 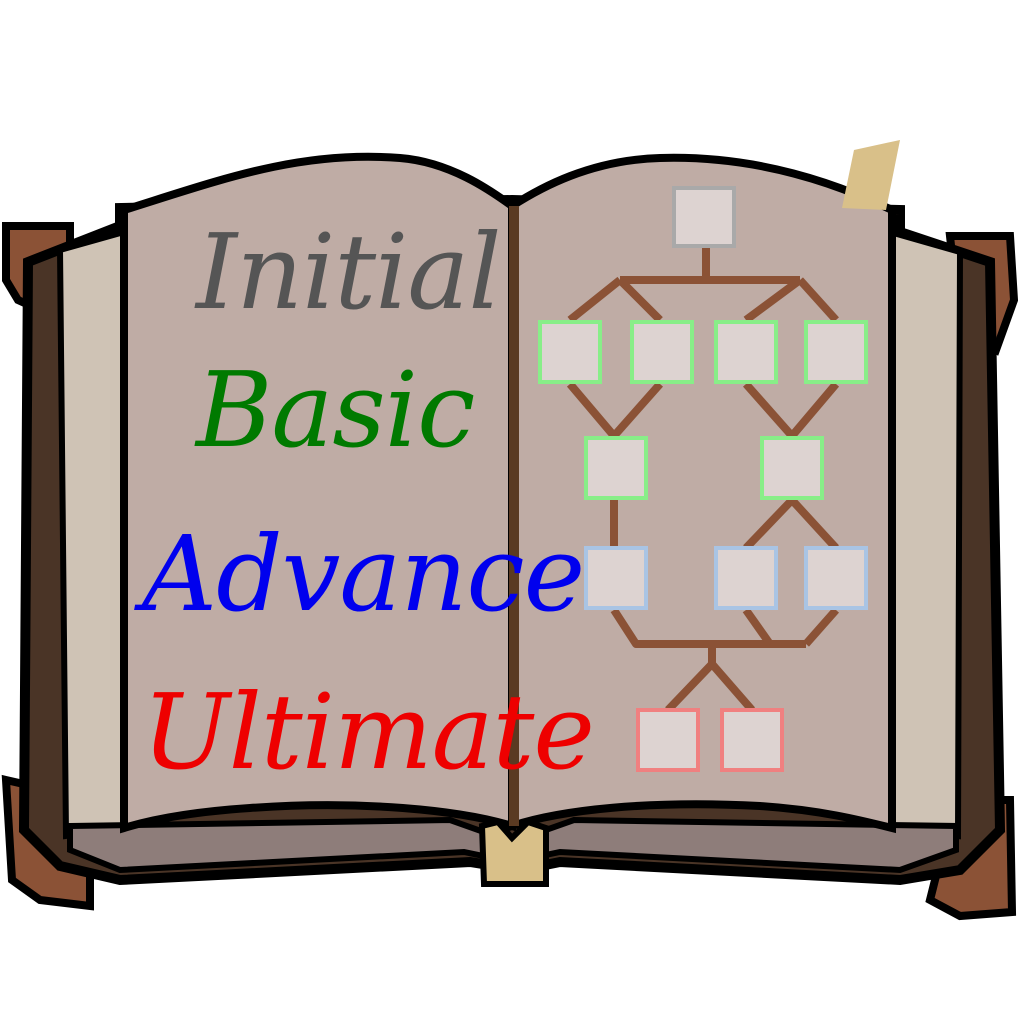 What do you see at coordinates (513, 852) in the screenshot?
I see `bookmark-bottom` at bounding box center [513, 852].